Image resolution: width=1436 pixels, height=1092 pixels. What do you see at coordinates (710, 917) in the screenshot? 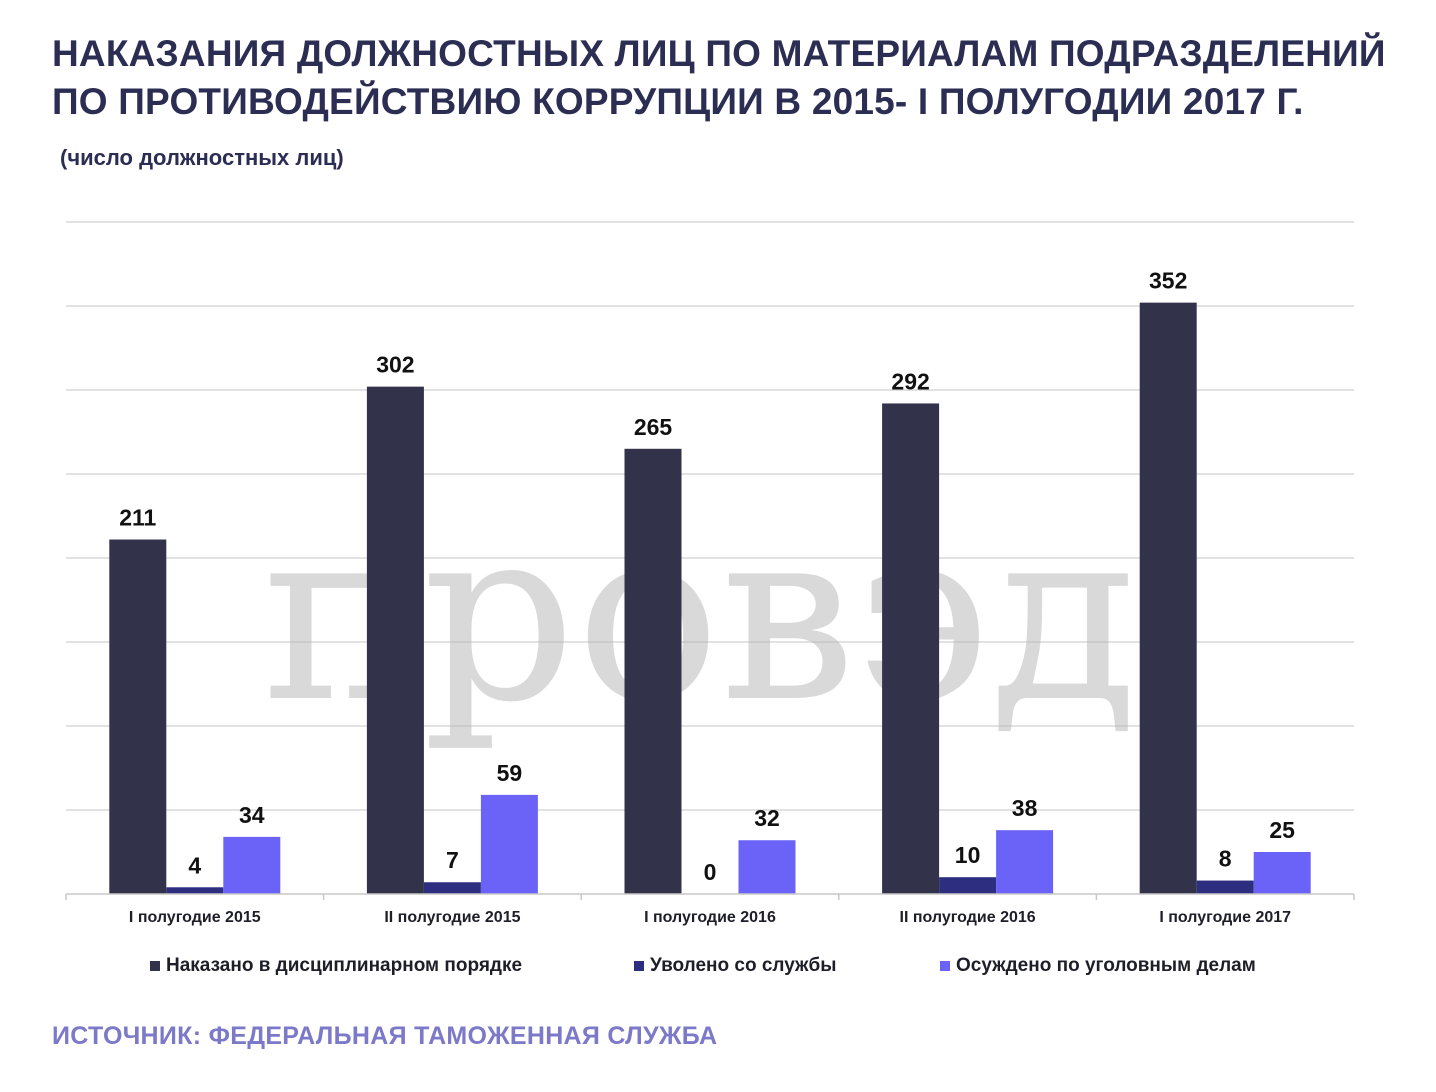
I see `x-tick-label: I полугодие 2016` at bounding box center [710, 917].